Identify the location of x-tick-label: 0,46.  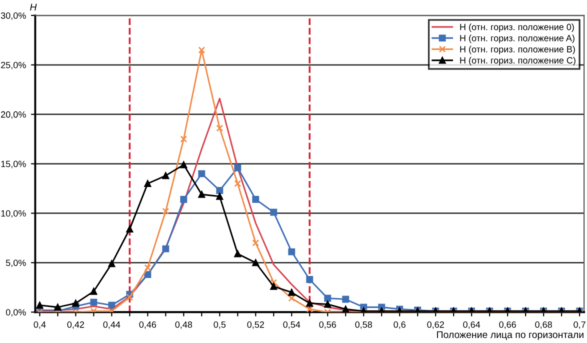
(147, 325).